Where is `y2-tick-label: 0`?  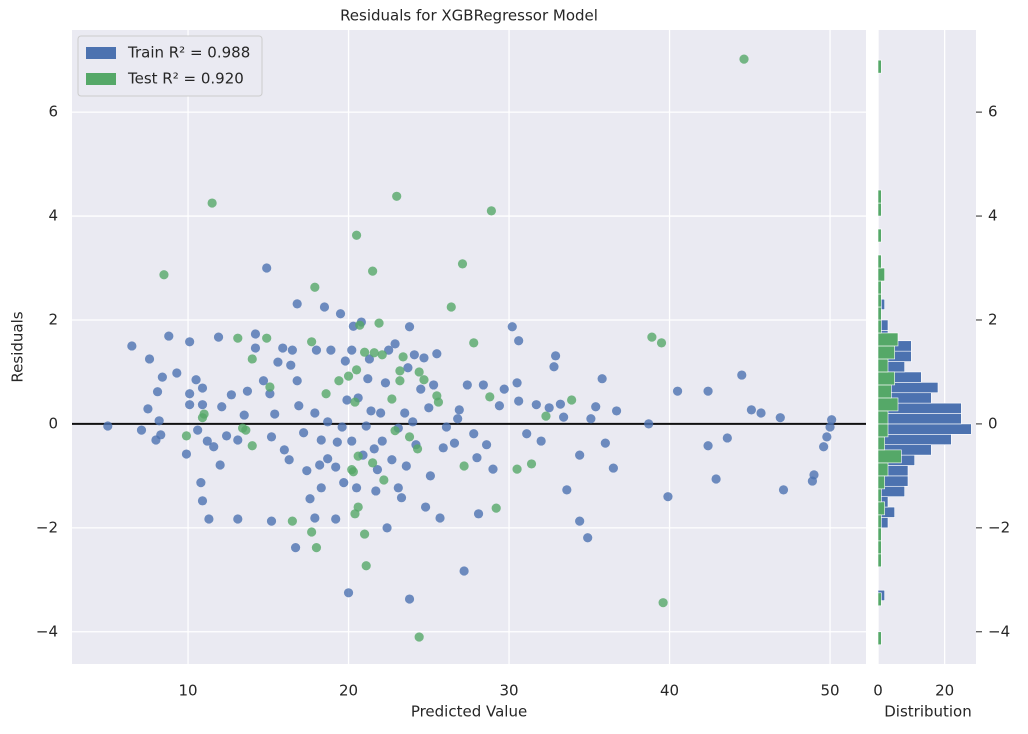 y2-tick-label: 0 is located at coordinates (993, 423).